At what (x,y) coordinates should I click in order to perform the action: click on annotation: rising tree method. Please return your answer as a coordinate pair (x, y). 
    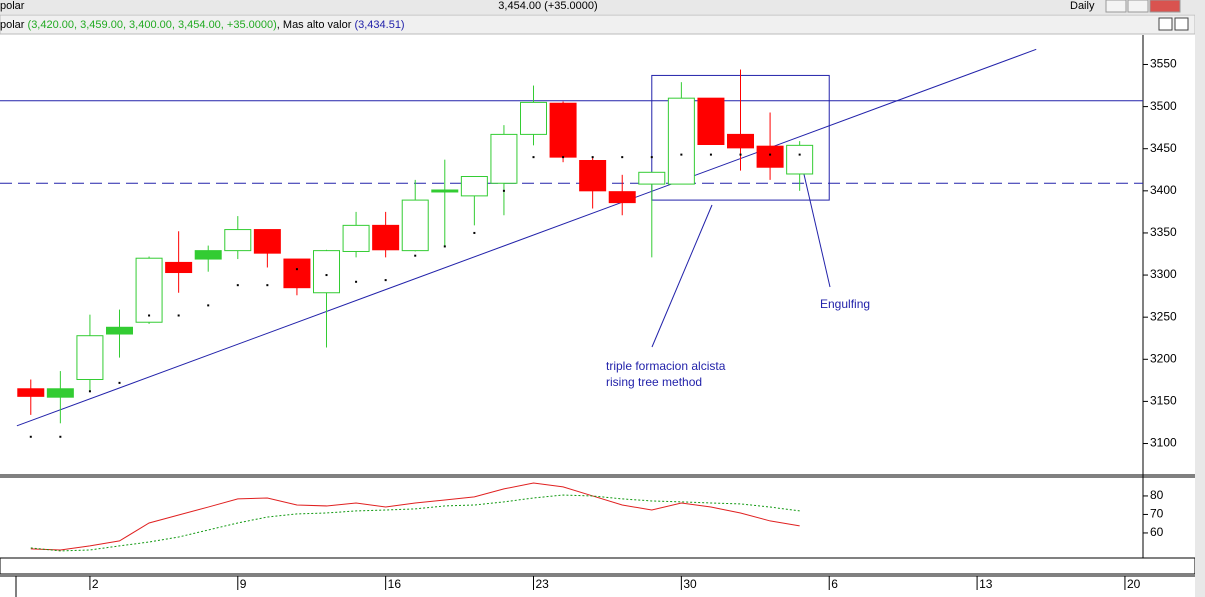
    Looking at the image, I should click on (654, 382).